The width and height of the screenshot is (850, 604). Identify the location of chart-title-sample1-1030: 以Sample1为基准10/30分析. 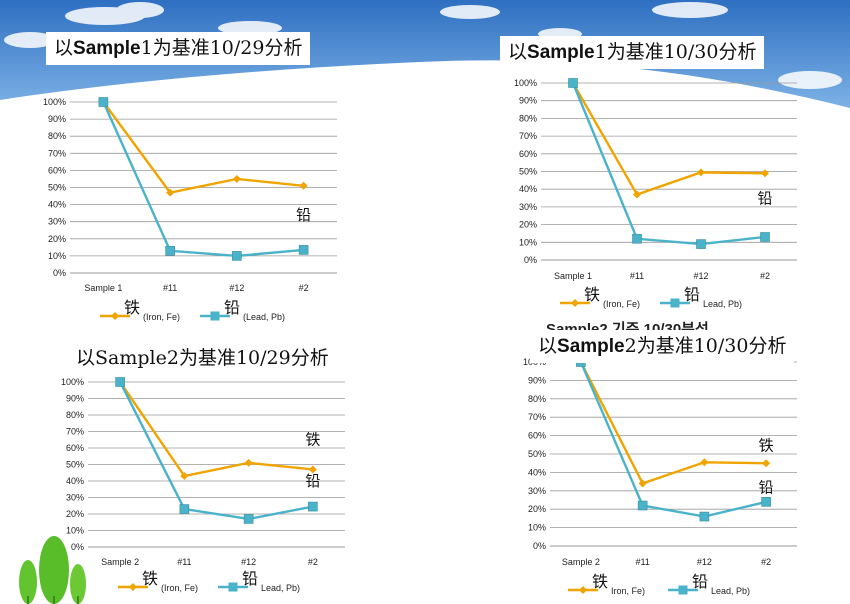
(632, 52).